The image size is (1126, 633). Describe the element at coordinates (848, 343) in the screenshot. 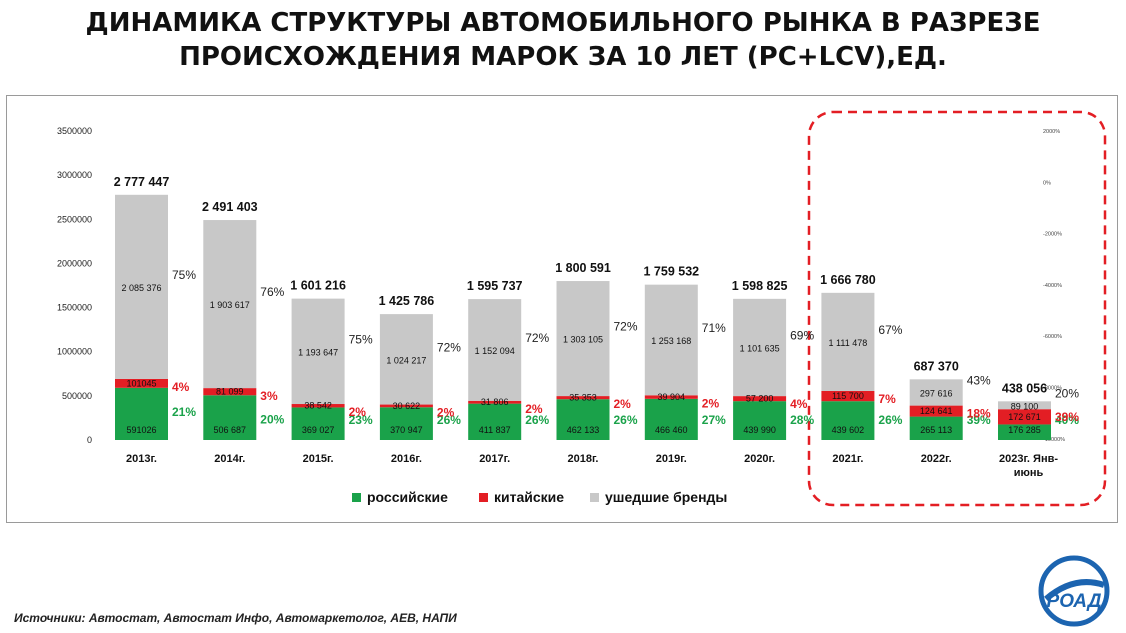

I see `label-left-brands: 1 111 478` at that location.